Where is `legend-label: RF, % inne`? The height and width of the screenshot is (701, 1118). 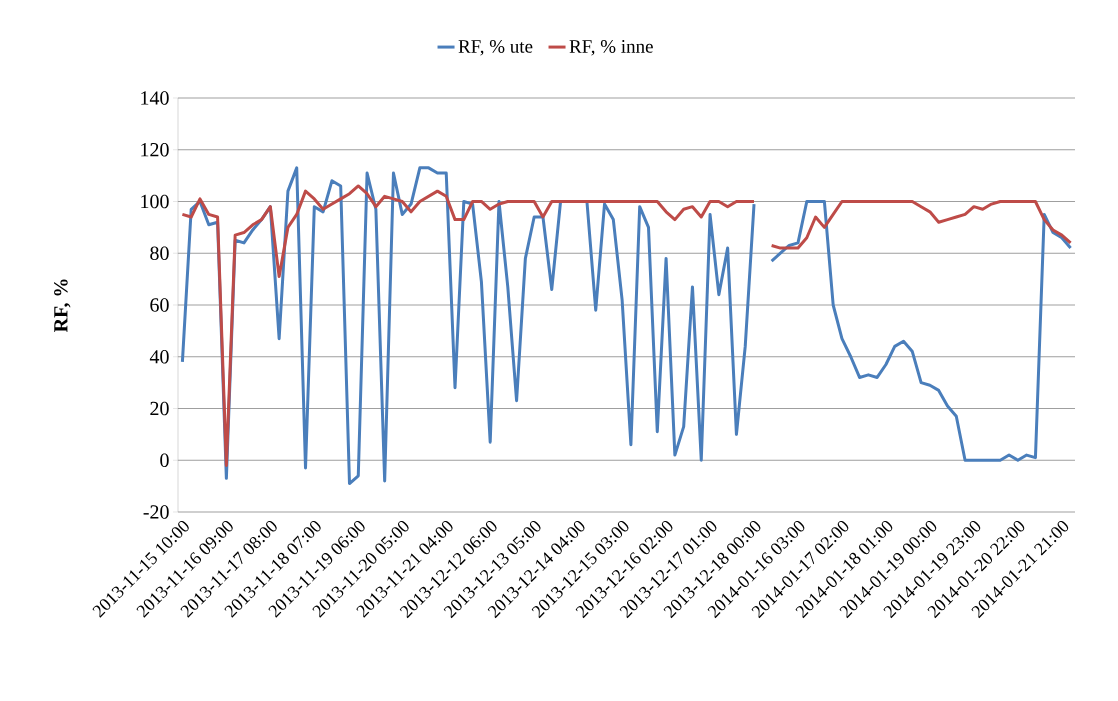
legend-label: RF, % inne is located at coordinates (611, 48).